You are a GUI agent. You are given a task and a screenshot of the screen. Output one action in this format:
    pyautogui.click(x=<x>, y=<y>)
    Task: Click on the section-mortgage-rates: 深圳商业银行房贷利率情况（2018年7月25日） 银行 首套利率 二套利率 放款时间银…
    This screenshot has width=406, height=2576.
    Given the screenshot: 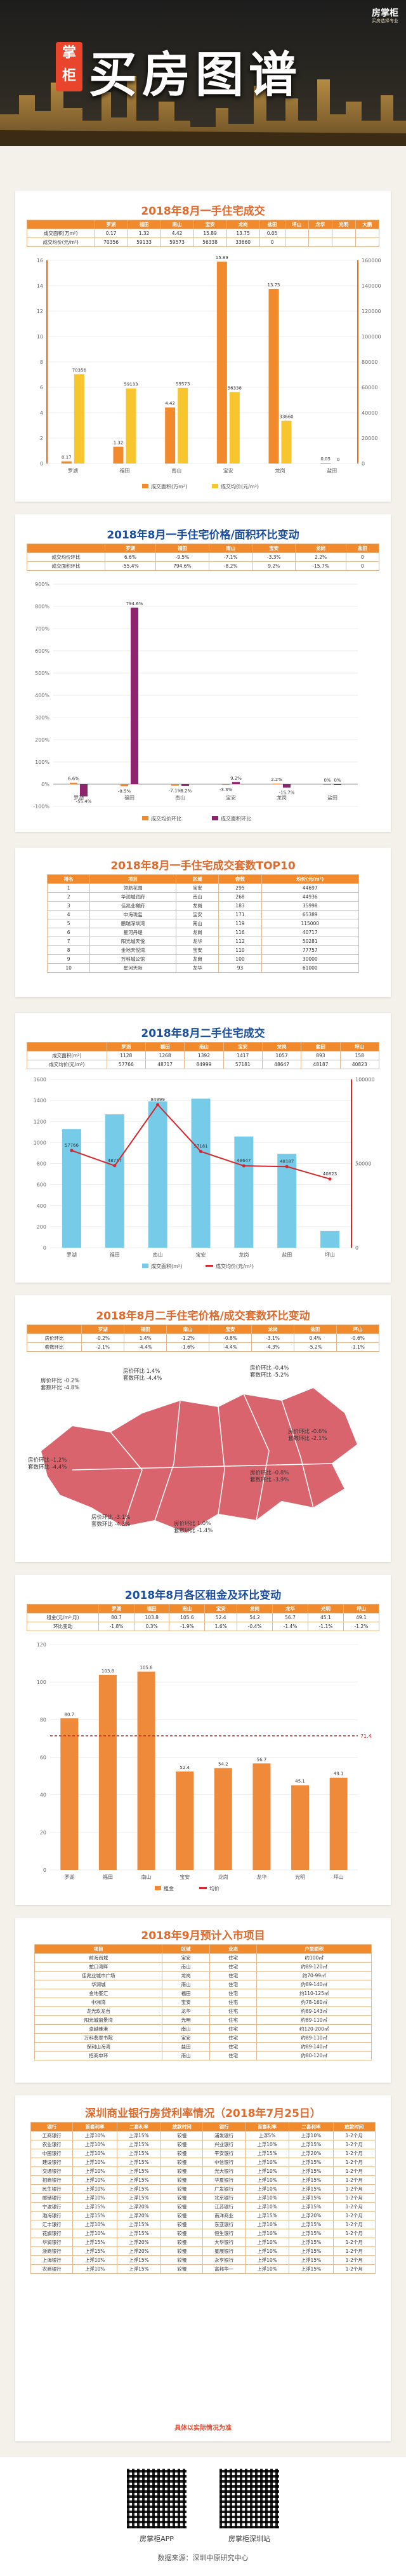 What is the action you would take?
    pyautogui.click(x=203, y=2268)
    